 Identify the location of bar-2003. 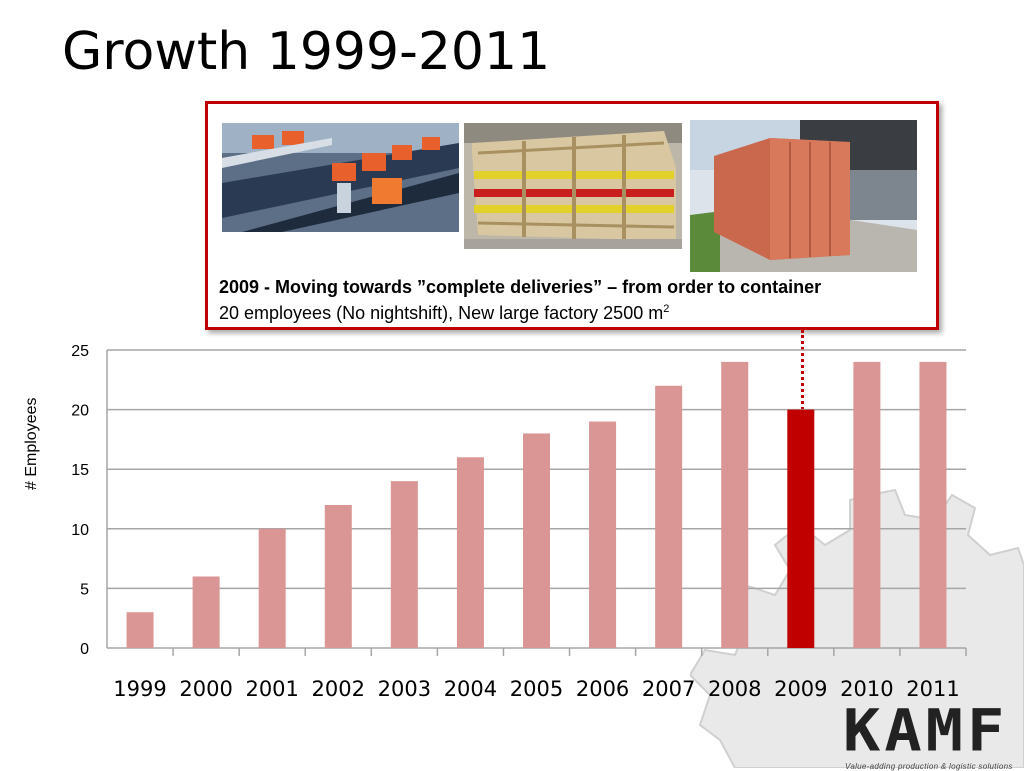
(404, 564).